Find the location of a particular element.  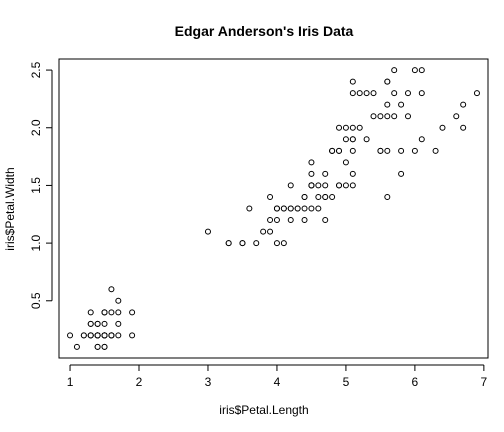

y-tick-label: 2.5 is located at coordinates (36, 69).